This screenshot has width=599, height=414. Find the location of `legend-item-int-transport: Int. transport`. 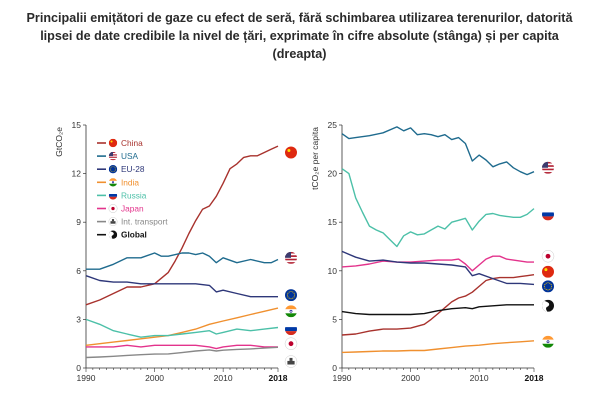

legend-item-int-transport: Int. transport is located at coordinates (132, 222).